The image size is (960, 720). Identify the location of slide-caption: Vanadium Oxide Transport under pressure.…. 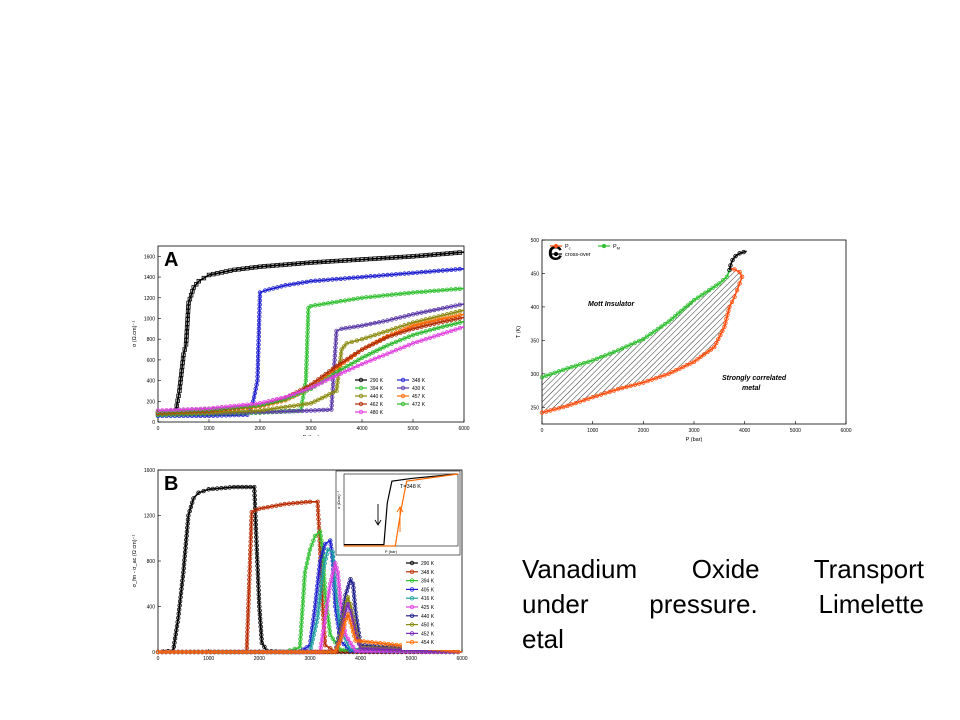
(723, 604).